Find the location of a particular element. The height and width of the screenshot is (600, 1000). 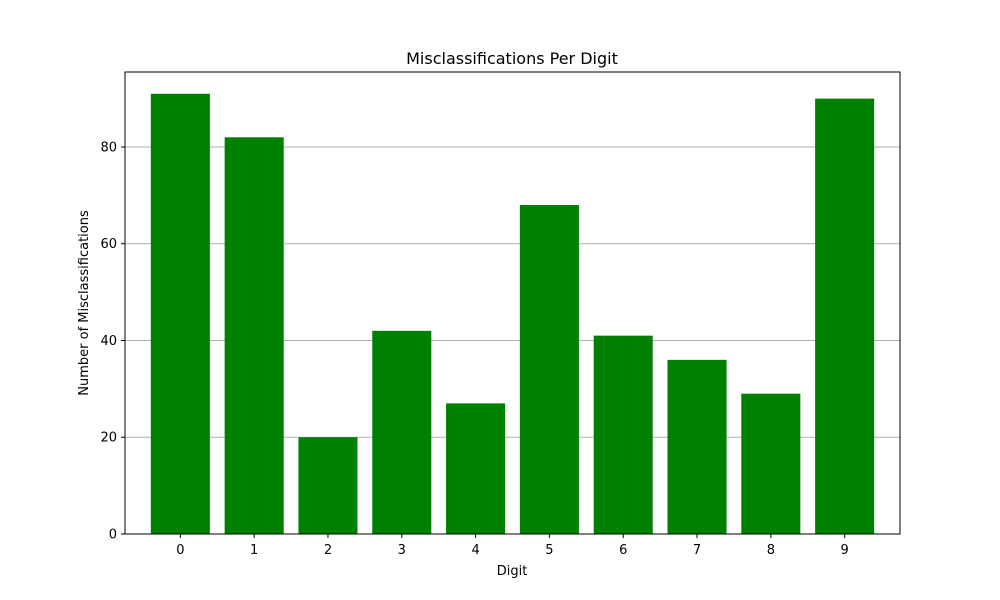

x-tick-label: 6 is located at coordinates (623, 550).